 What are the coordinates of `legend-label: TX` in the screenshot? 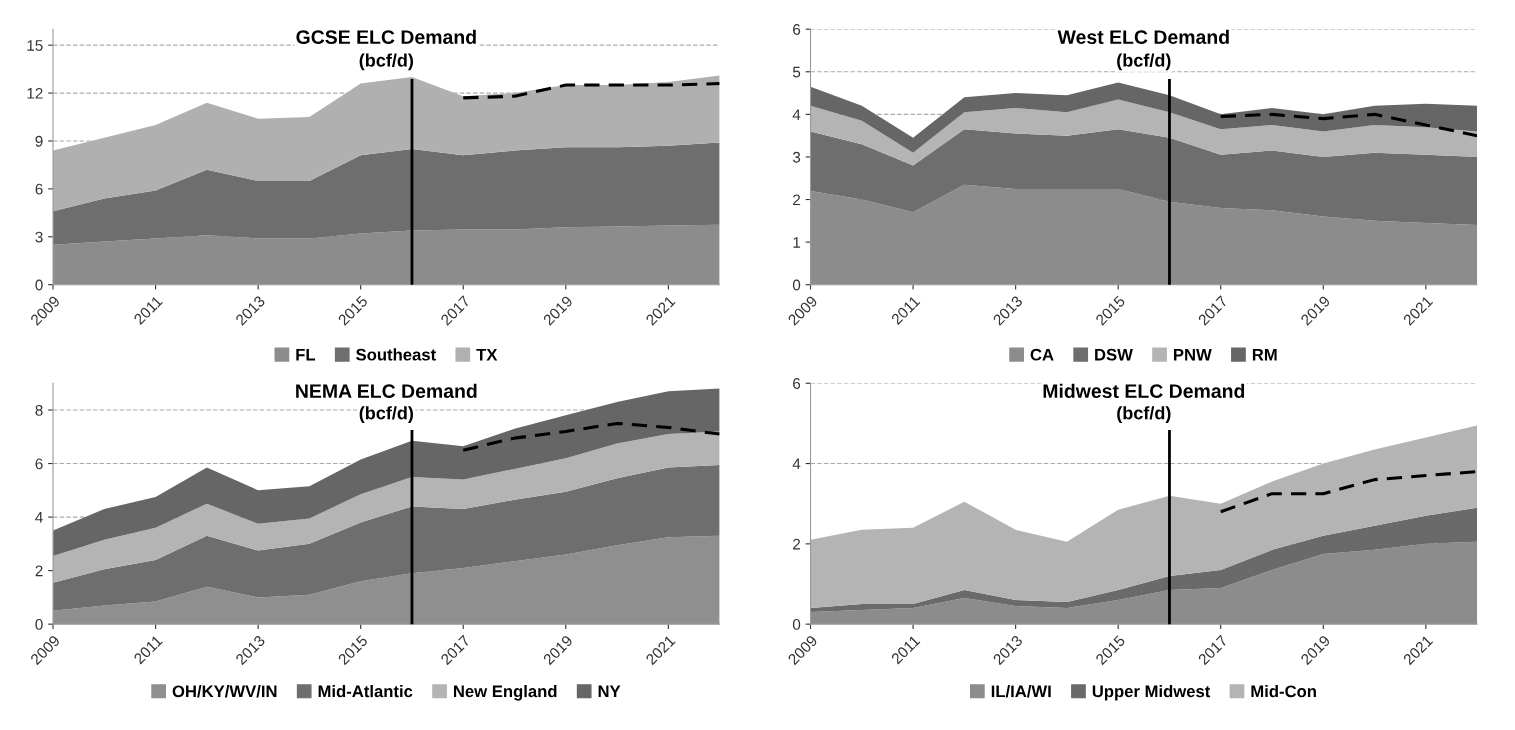 It's located at (487, 354).